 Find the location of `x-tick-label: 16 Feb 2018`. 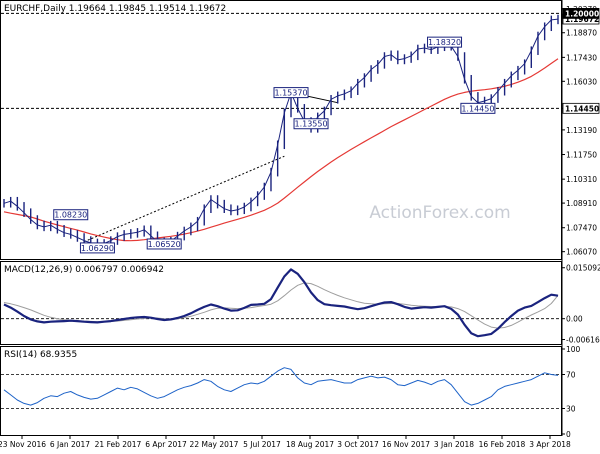

x-tick-label: 16 Feb 2018 is located at coordinates (502, 444).